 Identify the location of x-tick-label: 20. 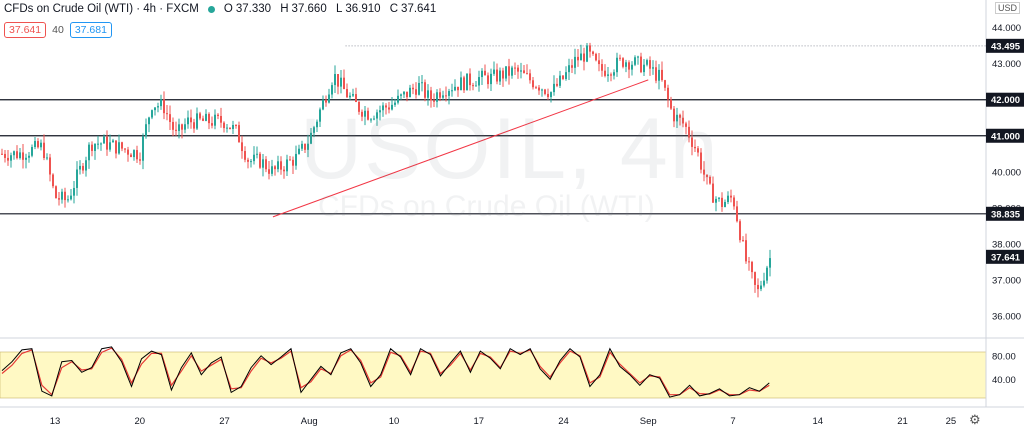
(139, 421).